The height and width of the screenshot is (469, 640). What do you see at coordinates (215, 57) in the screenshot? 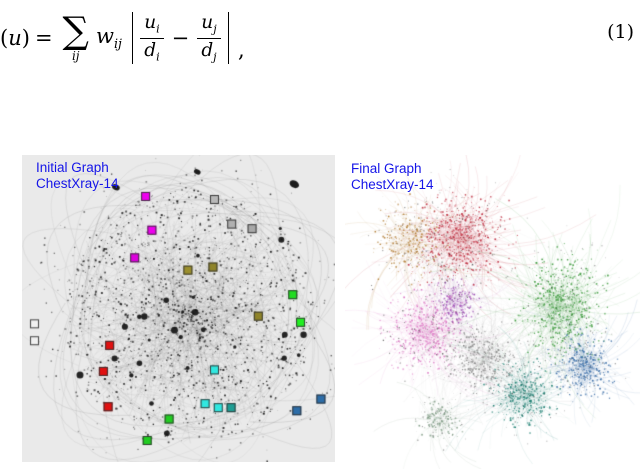
I see `frac2-den-sub: j` at bounding box center [215, 57].